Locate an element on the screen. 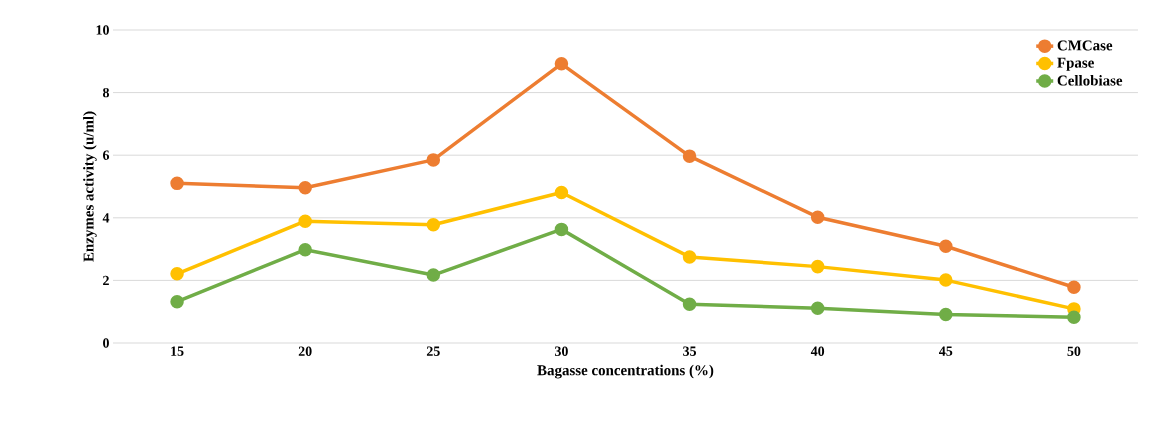 Image resolution: width=1153 pixels, height=432 pixels. y-tick-label: 4 is located at coordinates (106, 218).